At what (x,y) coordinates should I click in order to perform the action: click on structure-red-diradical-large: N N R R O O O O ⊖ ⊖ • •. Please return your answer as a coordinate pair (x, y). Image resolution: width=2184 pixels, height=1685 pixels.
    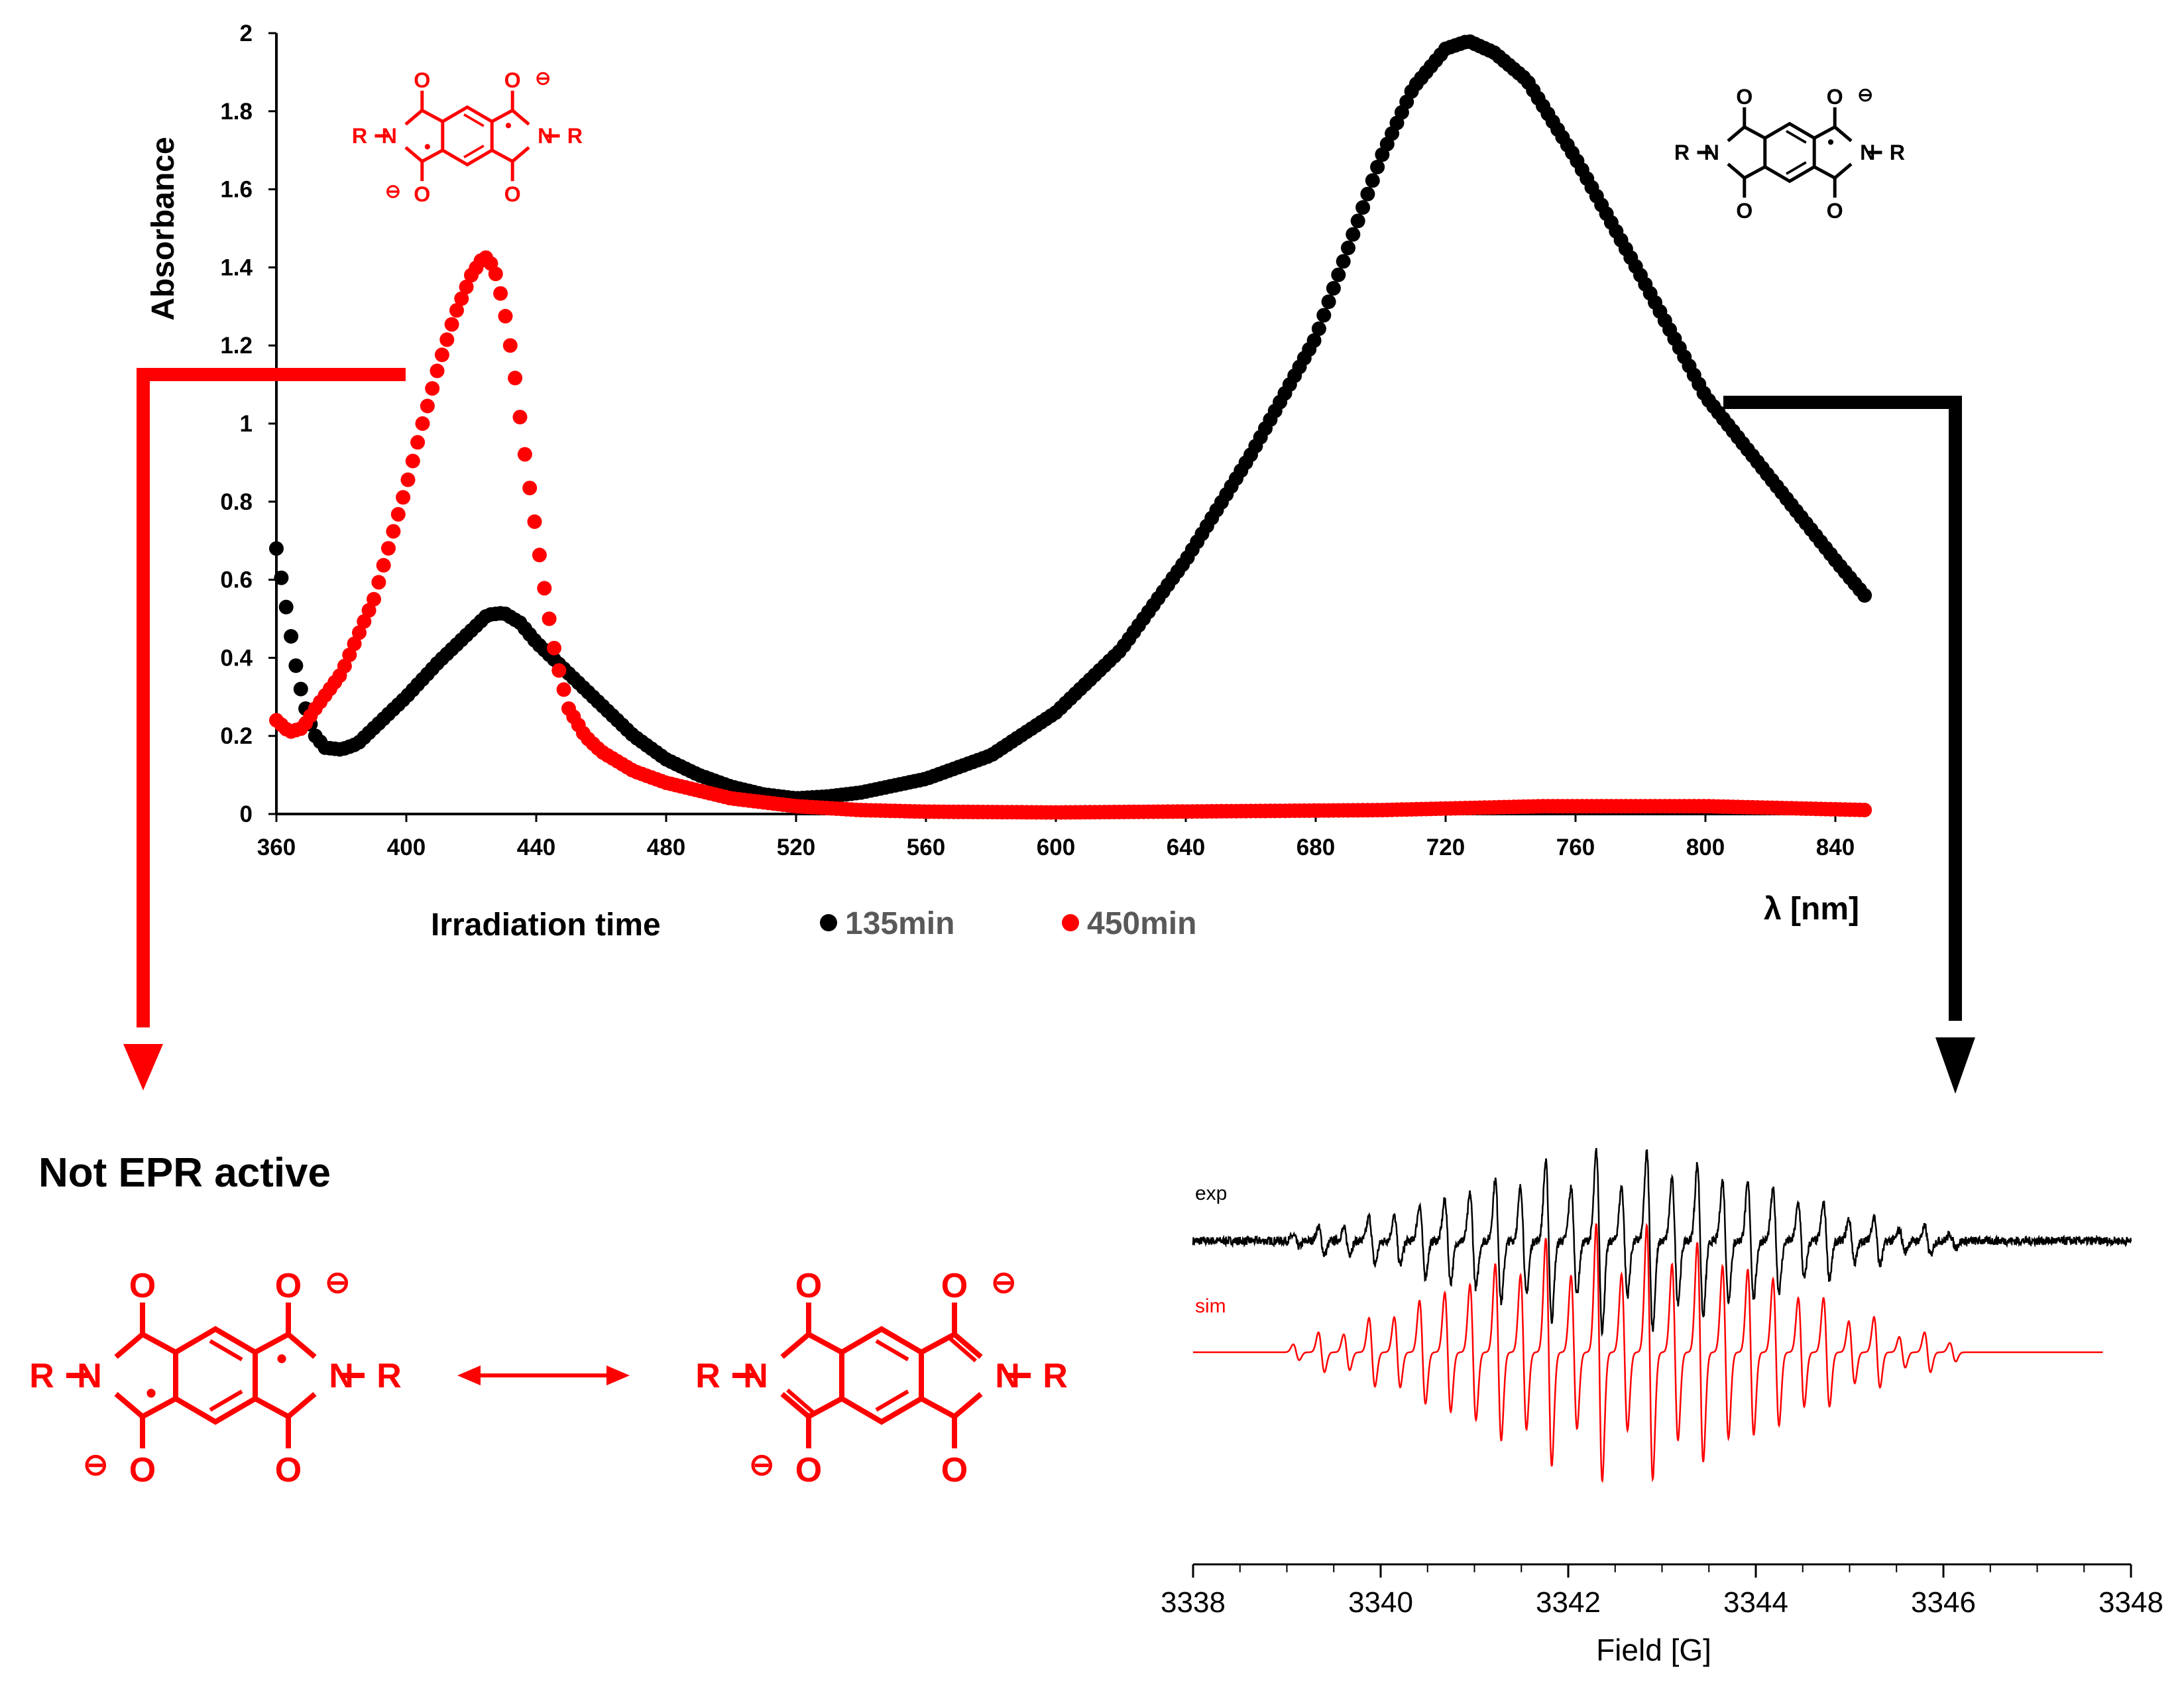
    Looking at the image, I should click on (215, 1377).